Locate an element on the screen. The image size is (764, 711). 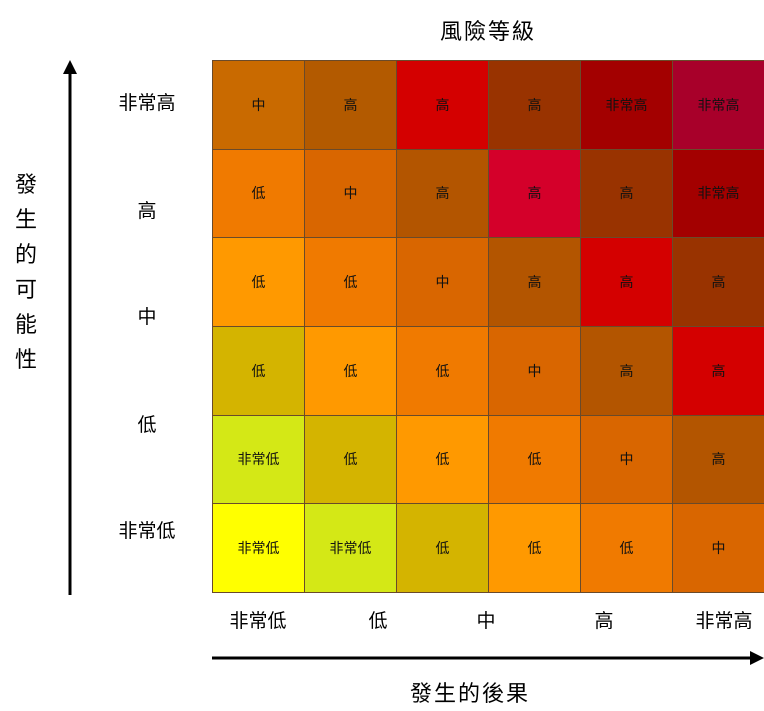
row-label: 高 is located at coordinates (147, 211).